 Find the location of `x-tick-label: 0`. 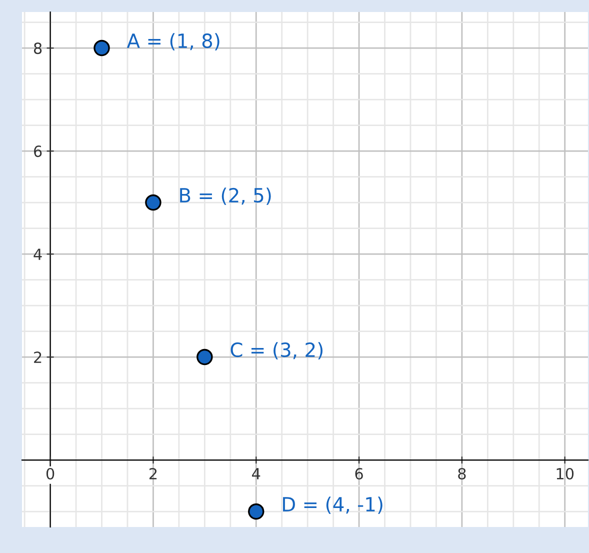

x-tick-label: 0 is located at coordinates (50, 474).